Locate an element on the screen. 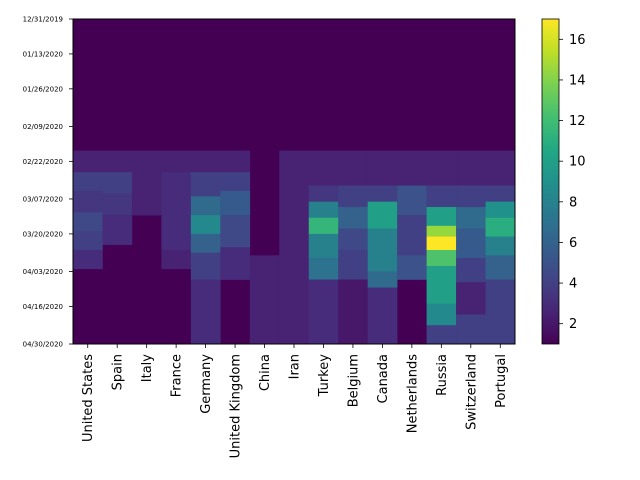  y-tick-label: 01/26/2020 is located at coordinates (43, 89).